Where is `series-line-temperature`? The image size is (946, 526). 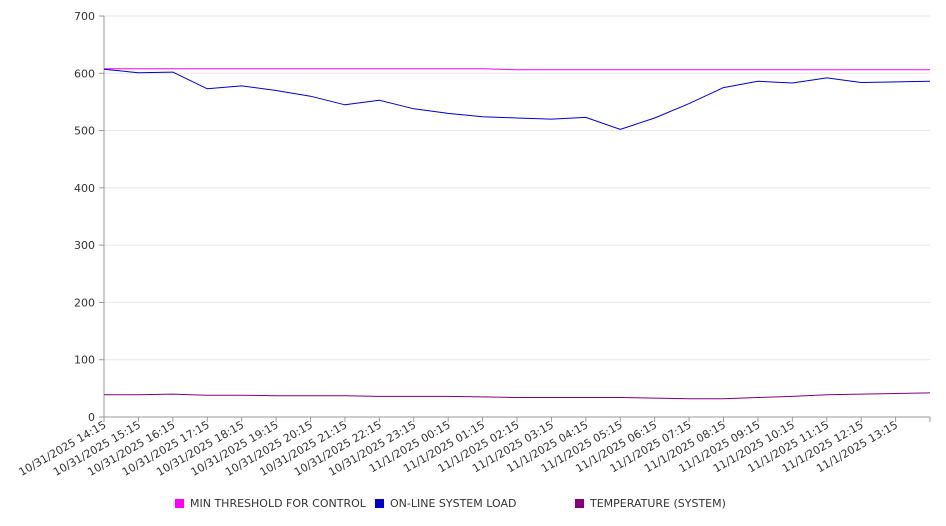 series-line-temperature is located at coordinates (517, 396).